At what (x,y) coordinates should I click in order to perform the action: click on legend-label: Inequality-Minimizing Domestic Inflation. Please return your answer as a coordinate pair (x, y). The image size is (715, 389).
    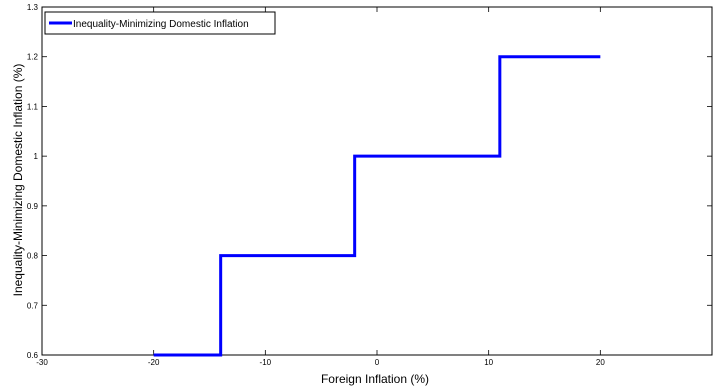
    Looking at the image, I should click on (161, 24).